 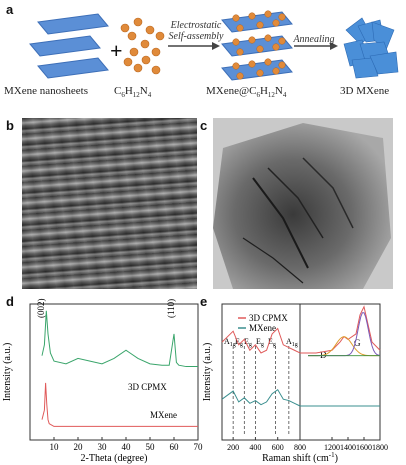 I want to click on composite-formula: MXene@C6H12N4, so click(x=246, y=92).